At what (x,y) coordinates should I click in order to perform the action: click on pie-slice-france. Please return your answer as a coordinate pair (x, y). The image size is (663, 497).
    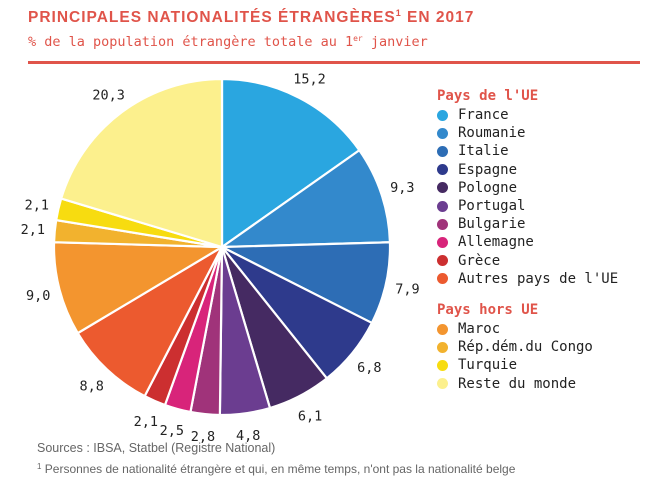
    Looking at the image, I should click on (290, 163).